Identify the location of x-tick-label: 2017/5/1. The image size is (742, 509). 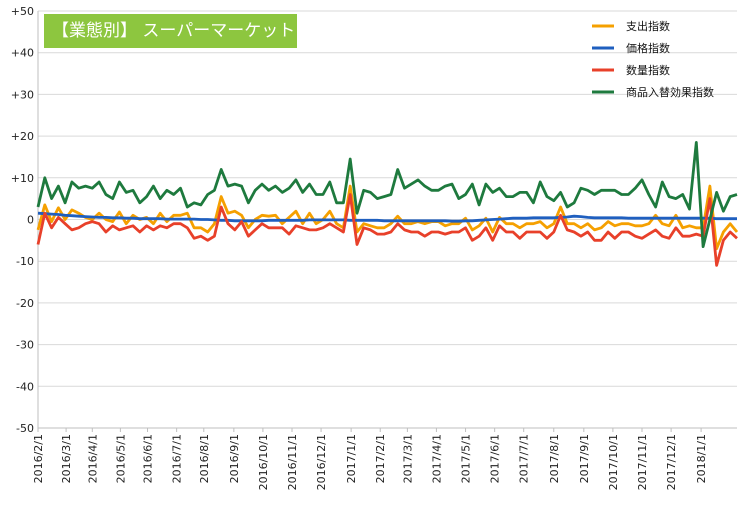
(466, 458).